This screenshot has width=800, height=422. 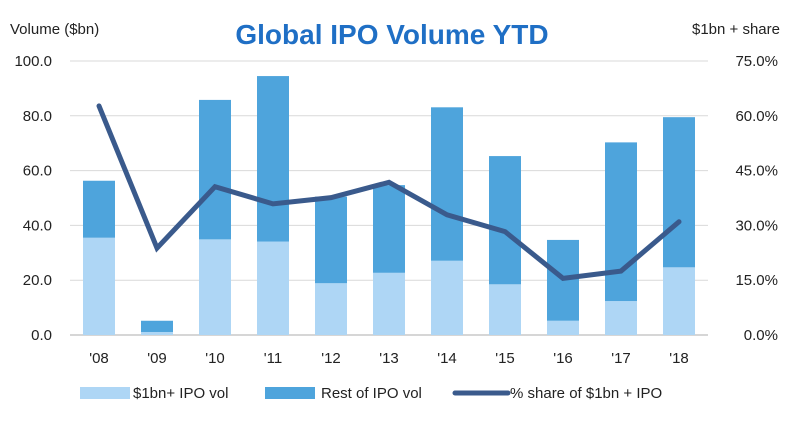 What do you see at coordinates (37, 280) in the screenshot?
I see `y-tick-label: 20.0` at bounding box center [37, 280].